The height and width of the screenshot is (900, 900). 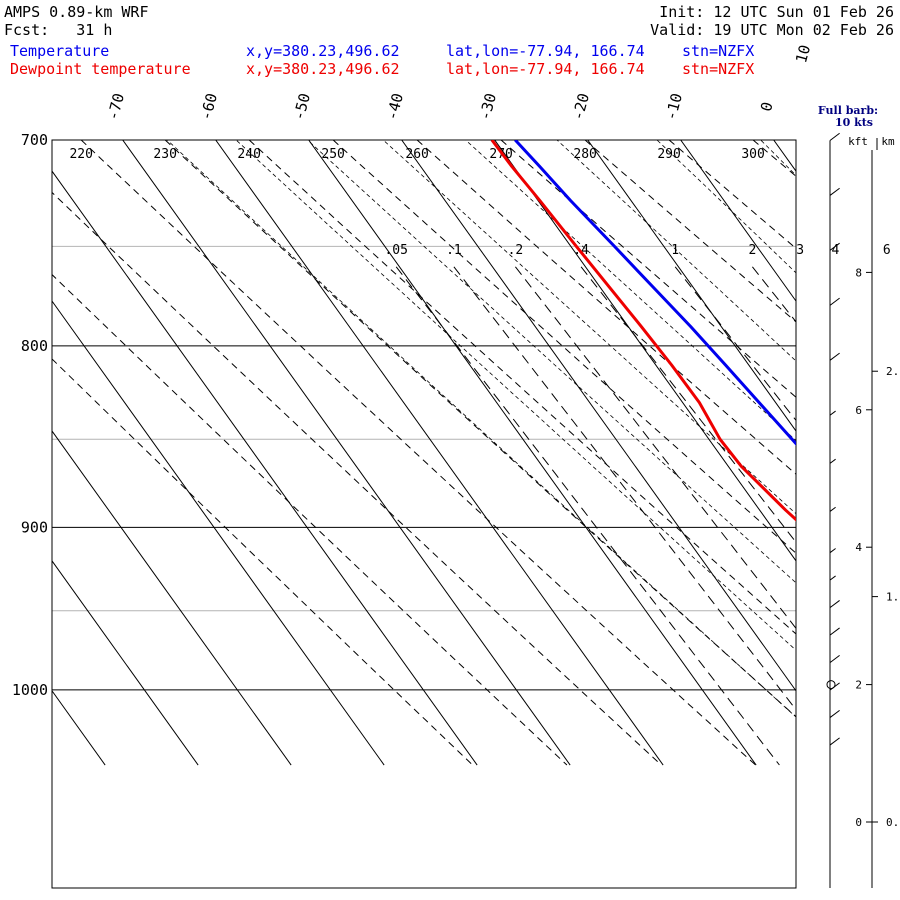 What do you see at coordinates (34, 346) in the screenshot?
I see `pressure-tick-label: 800` at bounding box center [34, 346].